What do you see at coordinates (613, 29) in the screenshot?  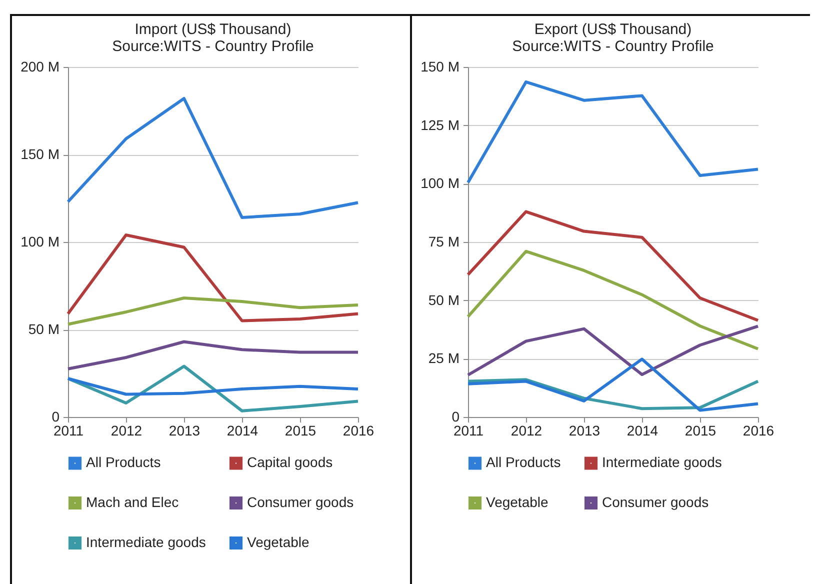 I see `chart-title: Export (US$ Thousand)` at bounding box center [613, 29].